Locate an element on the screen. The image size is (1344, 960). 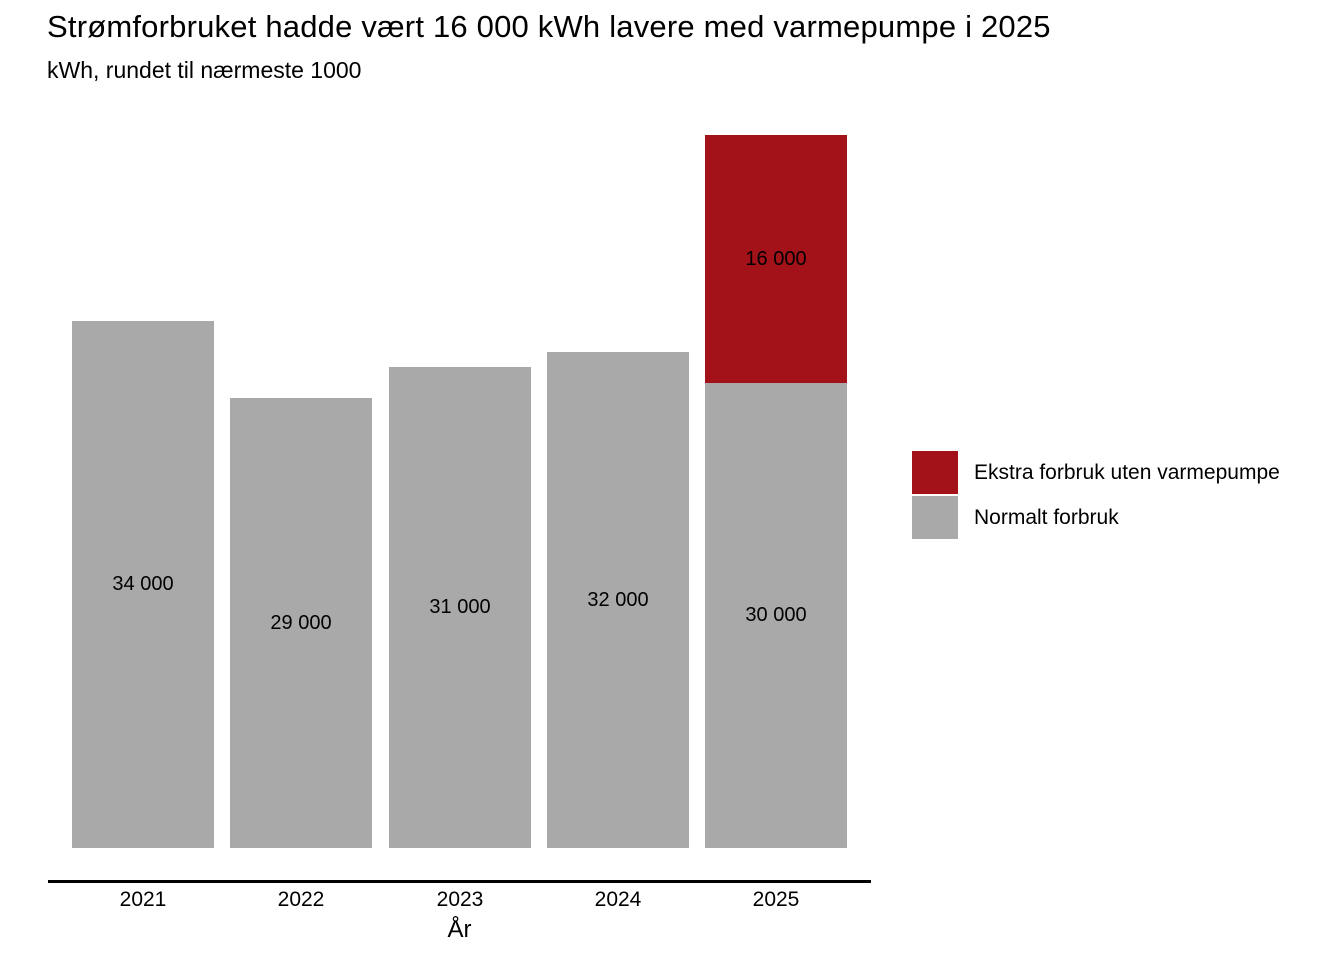
bar-value-label: 16 000 is located at coordinates (776, 258).